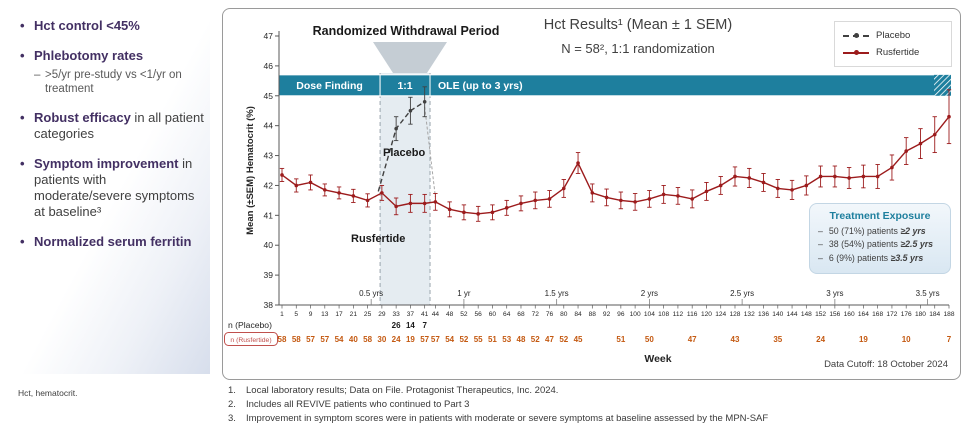  What do you see at coordinates (663, 314) in the screenshot?
I see `svg-text: 108` at bounding box center [663, 314].